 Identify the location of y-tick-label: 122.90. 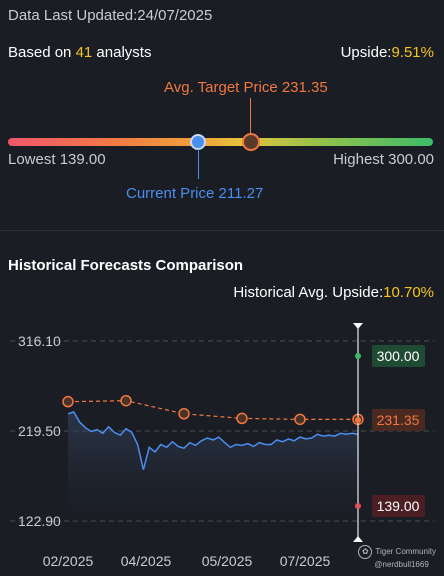
(39, 521).